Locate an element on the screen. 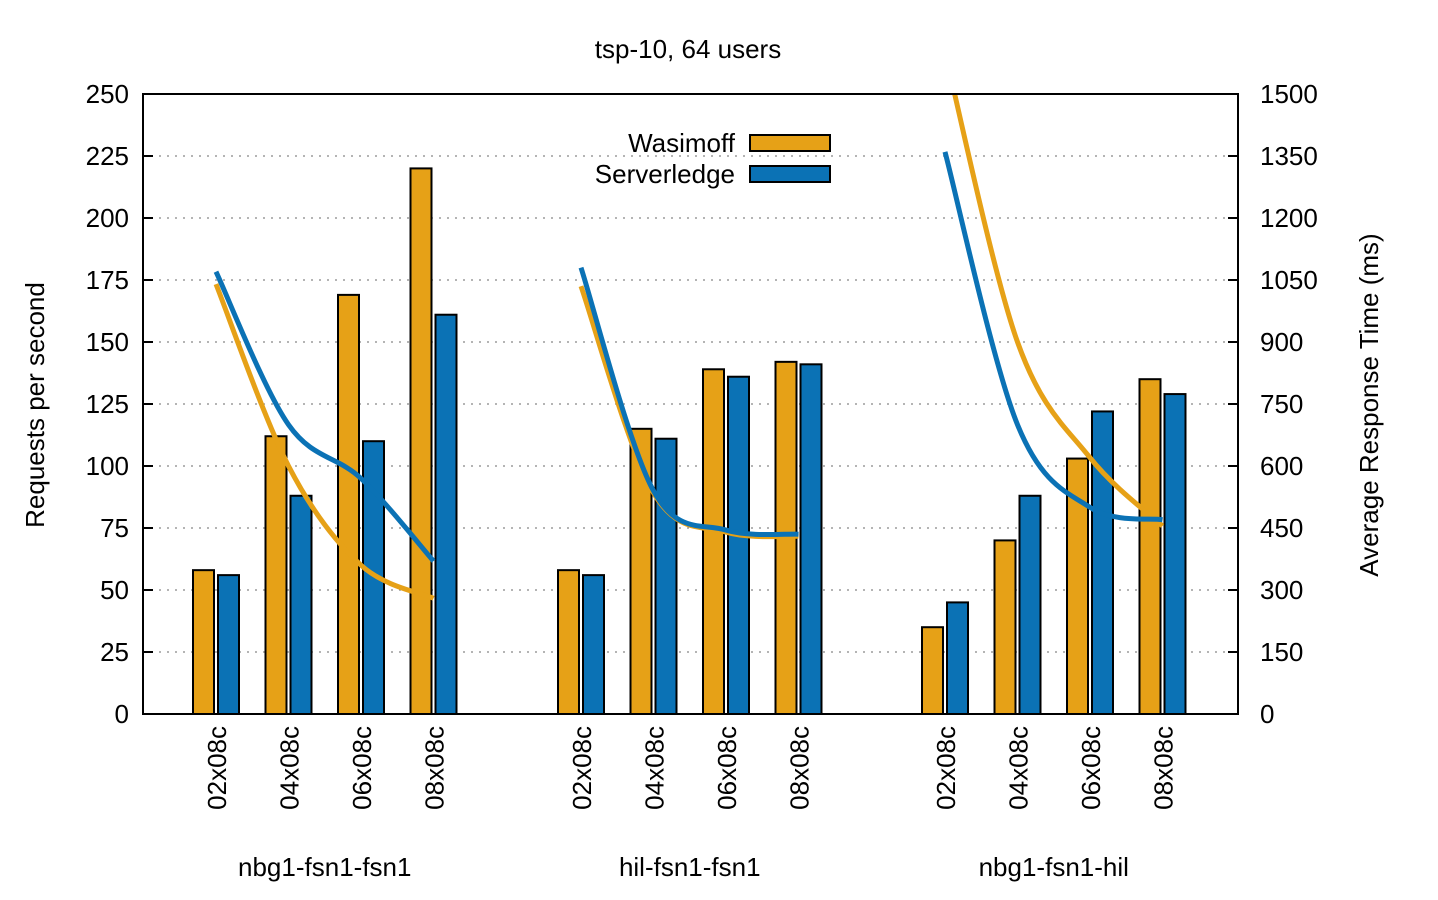  legend-label: Serverledge is located at coordinates (665, 174).